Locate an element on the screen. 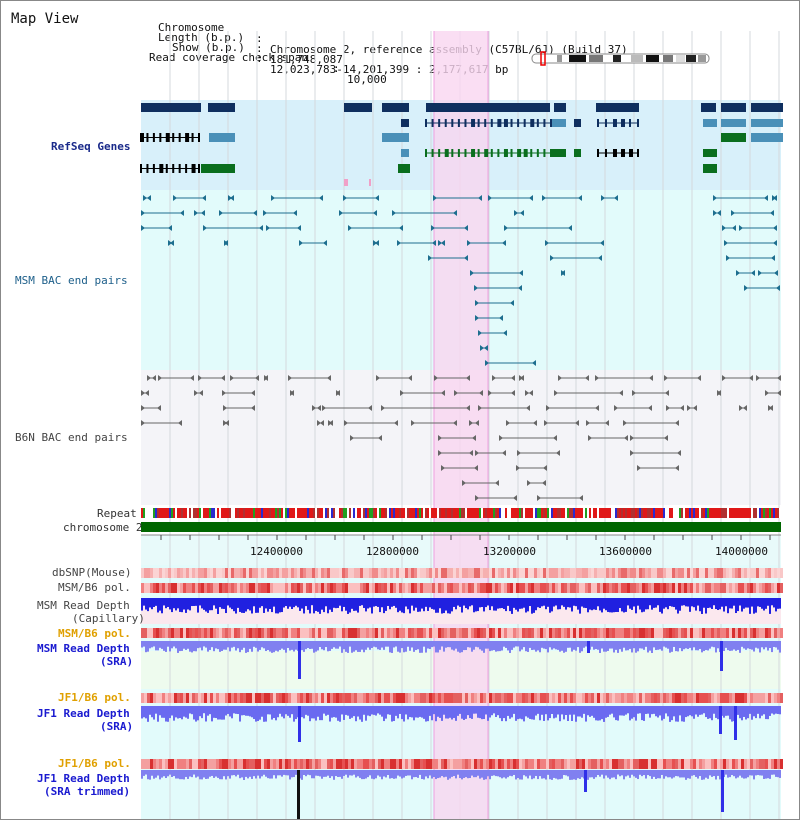 The height and width of the screenshot is (820, 800). gene-block is located at coordinates (767, 107).